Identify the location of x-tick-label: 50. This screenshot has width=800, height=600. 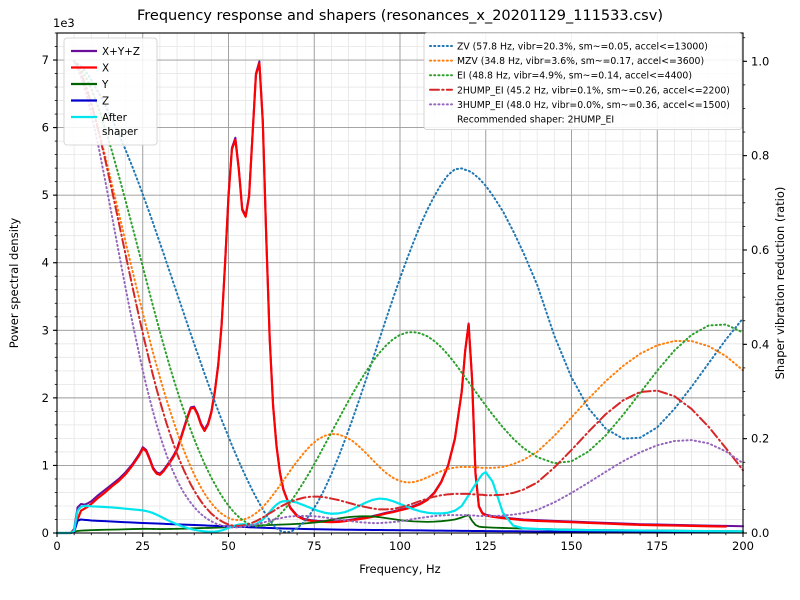
(228, 546).